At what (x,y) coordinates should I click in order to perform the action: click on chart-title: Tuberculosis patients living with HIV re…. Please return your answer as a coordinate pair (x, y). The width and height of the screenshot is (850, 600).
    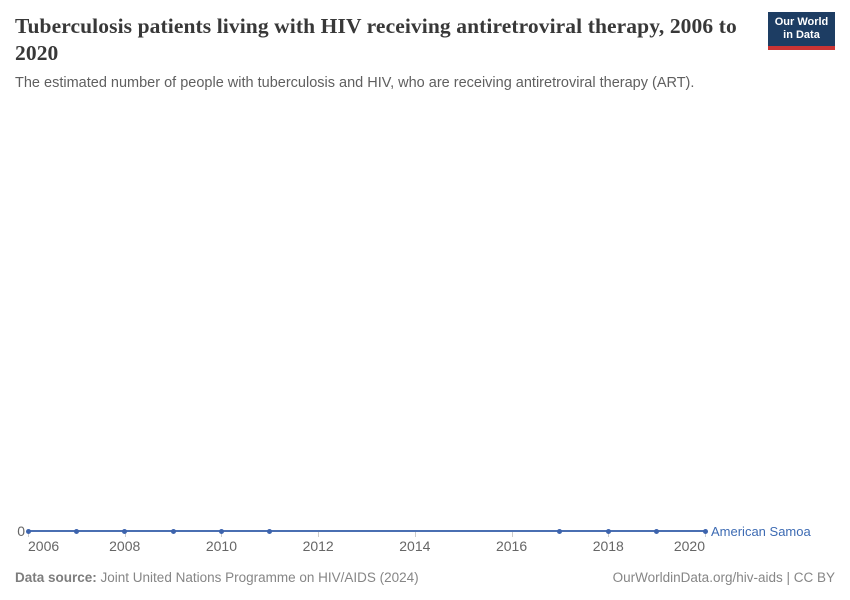
    Looking at the image, I should click on (376, 39).